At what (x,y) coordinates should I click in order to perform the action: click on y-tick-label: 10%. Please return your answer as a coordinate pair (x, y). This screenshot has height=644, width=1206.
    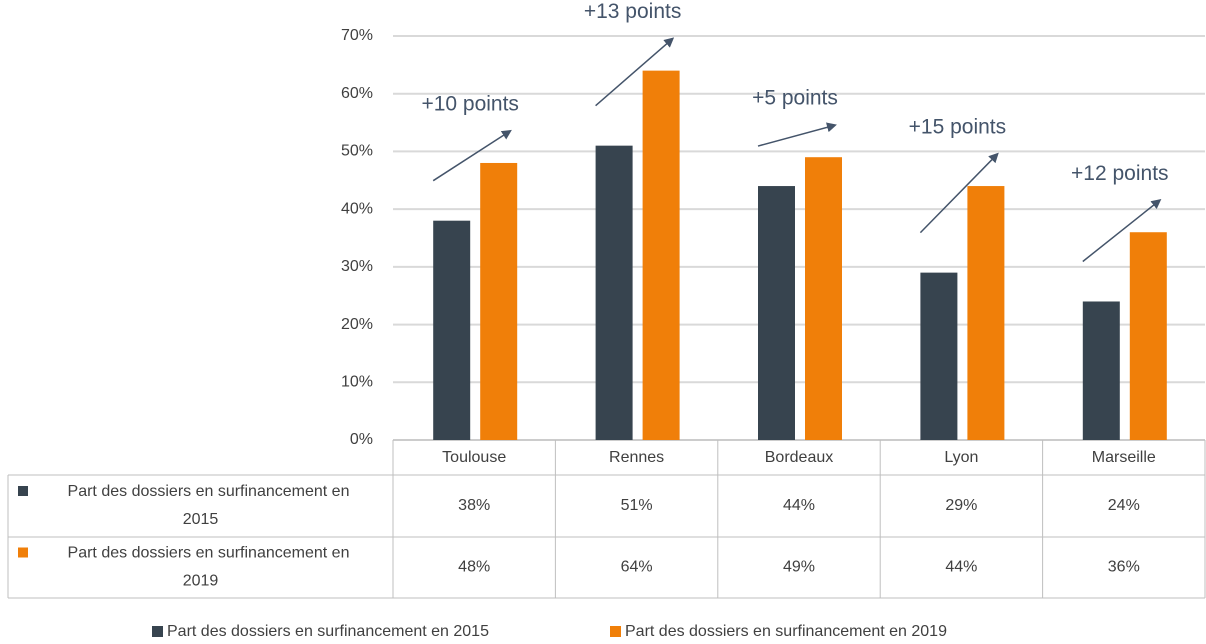
    Looking at the image, I should click on (357, 382).